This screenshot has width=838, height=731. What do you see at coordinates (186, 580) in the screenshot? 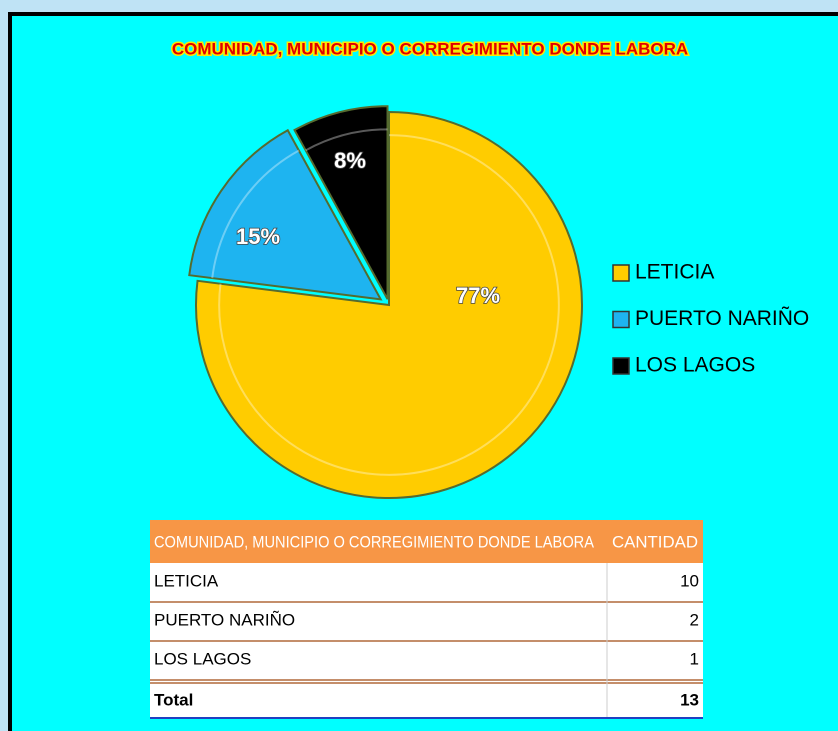
I see `row-label: LETICIA` at bounding box center [186, 580].